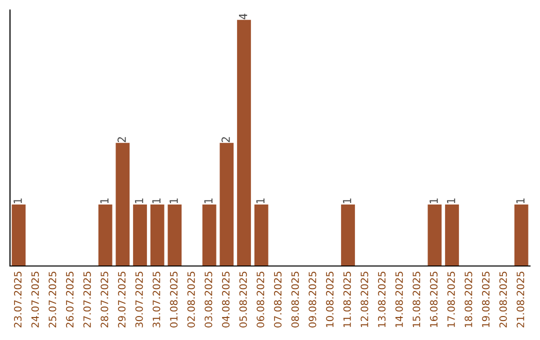 This screenshot has height=340, width=540. Describe the element at coordinates (87, 300) in the screenshot. I see `x-tick-label: 27.07.2025` at that location.